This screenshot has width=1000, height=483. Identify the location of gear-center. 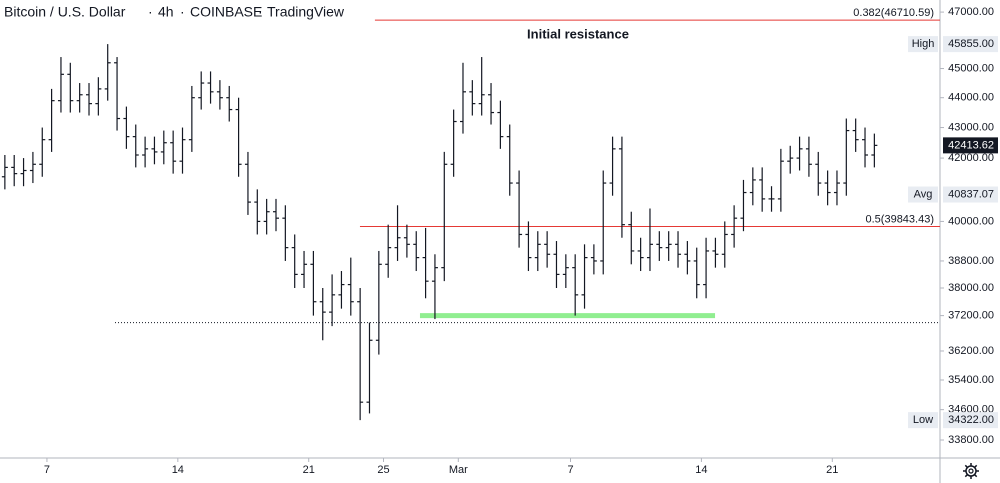
(971, 471).